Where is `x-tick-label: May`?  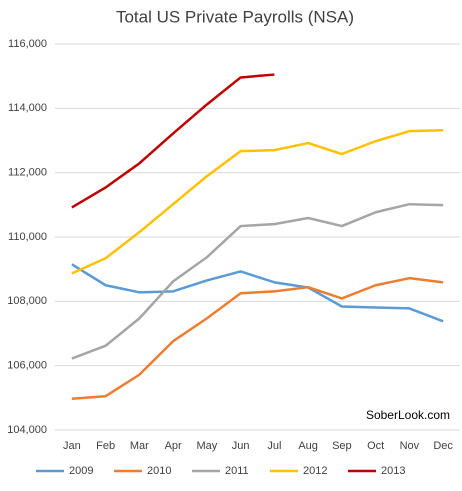 x-tick-label: May is located at coordinates (206, 446).